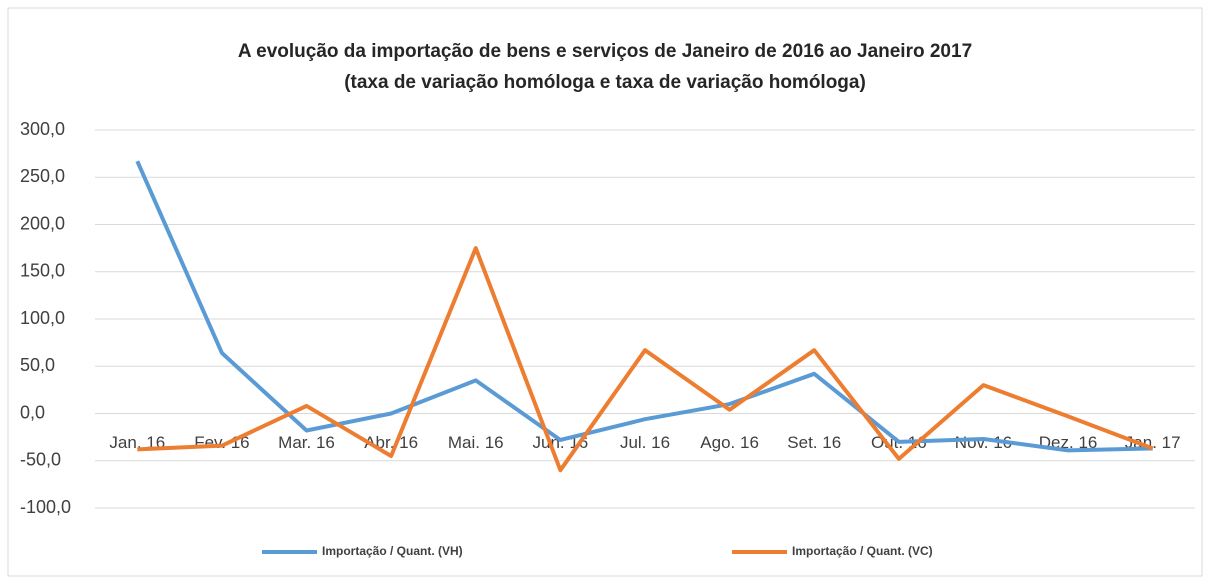 The width and height of the screenshot is (1211, 588). I want to click on y-tick-label: -50,0, so click(40, 460).